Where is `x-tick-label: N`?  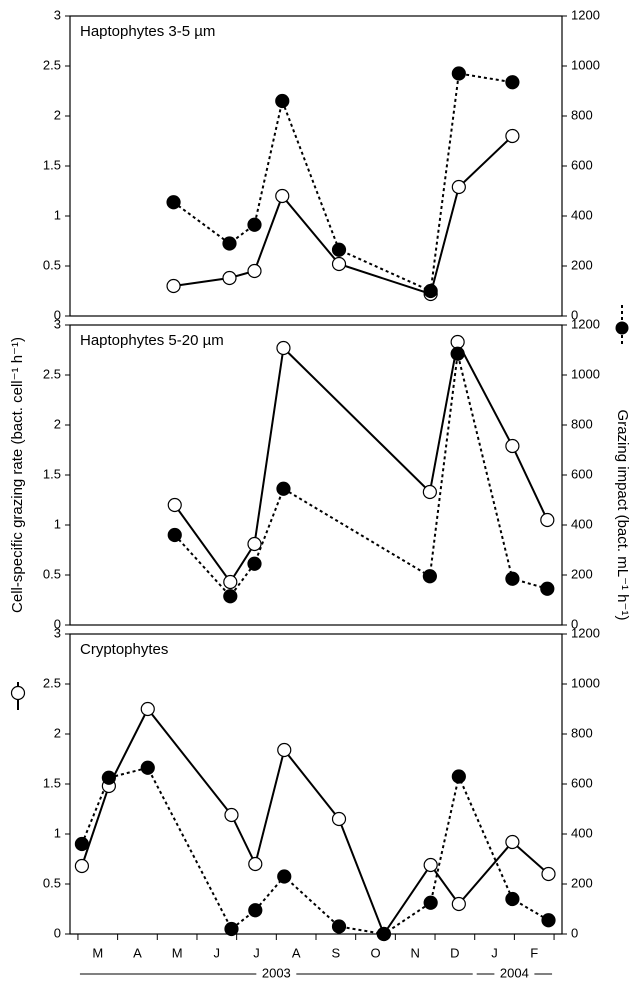
x-tick-label: N is located at coordinates (414, 952).